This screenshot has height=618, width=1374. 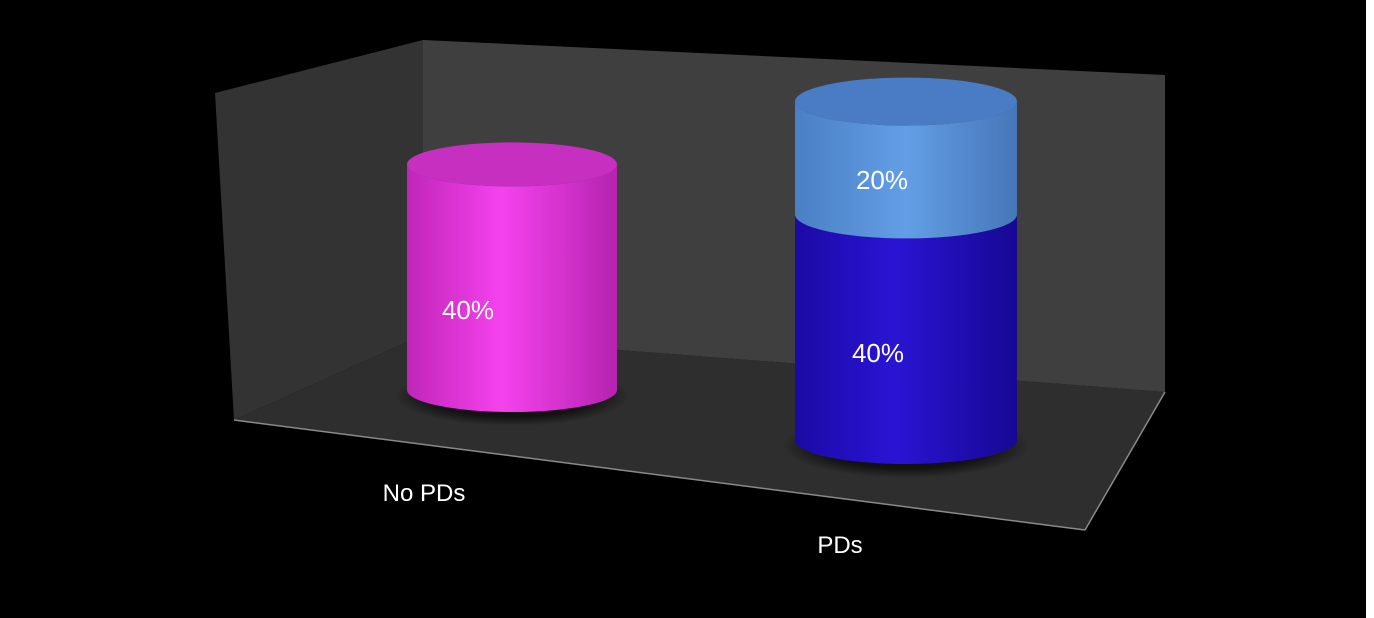 I want to click on right-edge-strip, so click(x=1370, y=309).